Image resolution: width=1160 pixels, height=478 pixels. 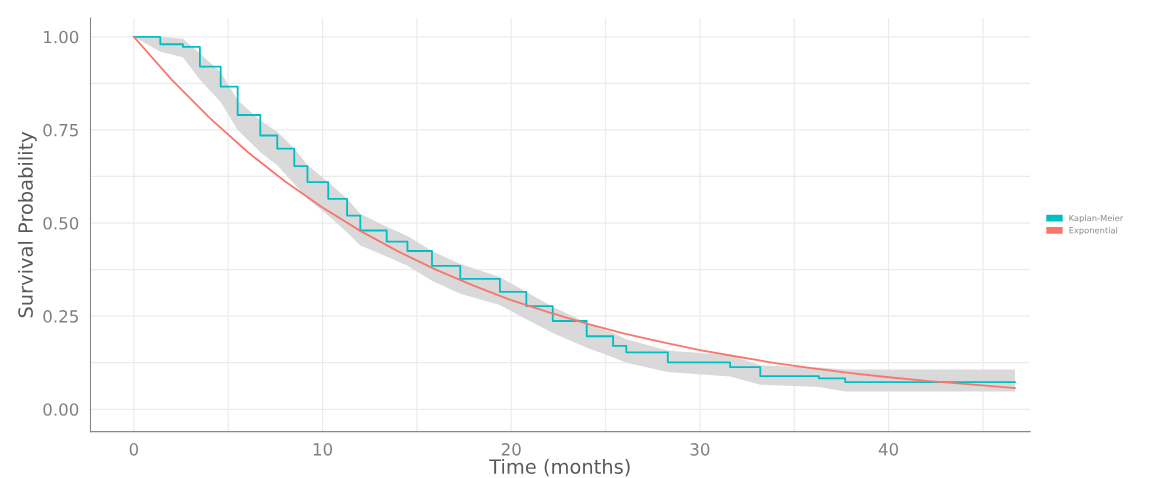 What do you see at coordinates (323, 449) in the screenshot?
I see `x-tick-label: 10` at bounding box center [323, 449].